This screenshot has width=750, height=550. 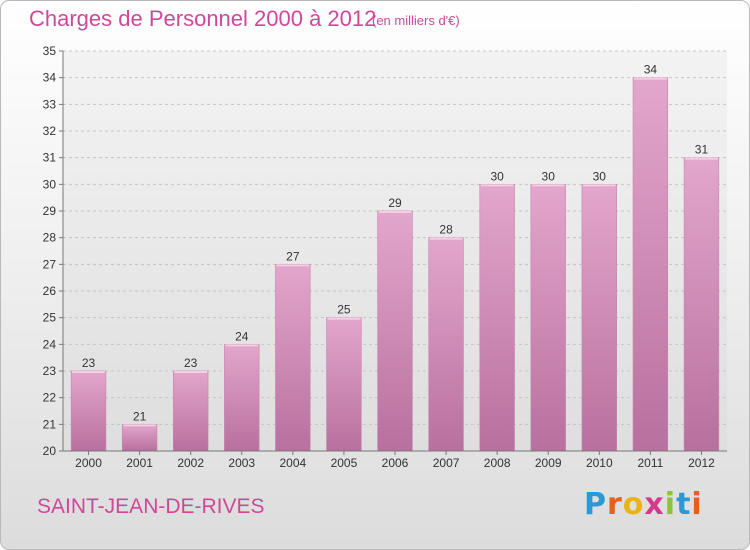 I want to click on bar-value-label: 24, so click(x=242, y=336).